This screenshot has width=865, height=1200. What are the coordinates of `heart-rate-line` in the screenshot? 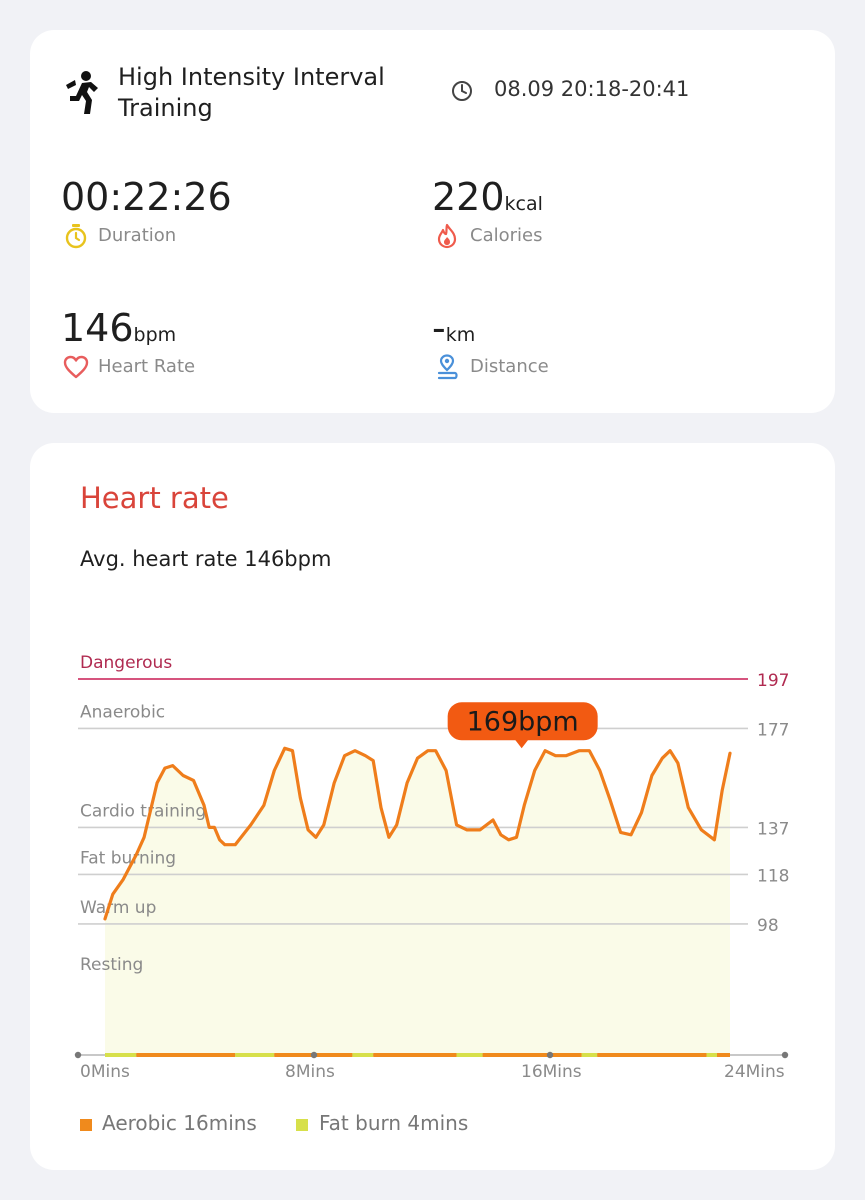 It's located at (417, 833).